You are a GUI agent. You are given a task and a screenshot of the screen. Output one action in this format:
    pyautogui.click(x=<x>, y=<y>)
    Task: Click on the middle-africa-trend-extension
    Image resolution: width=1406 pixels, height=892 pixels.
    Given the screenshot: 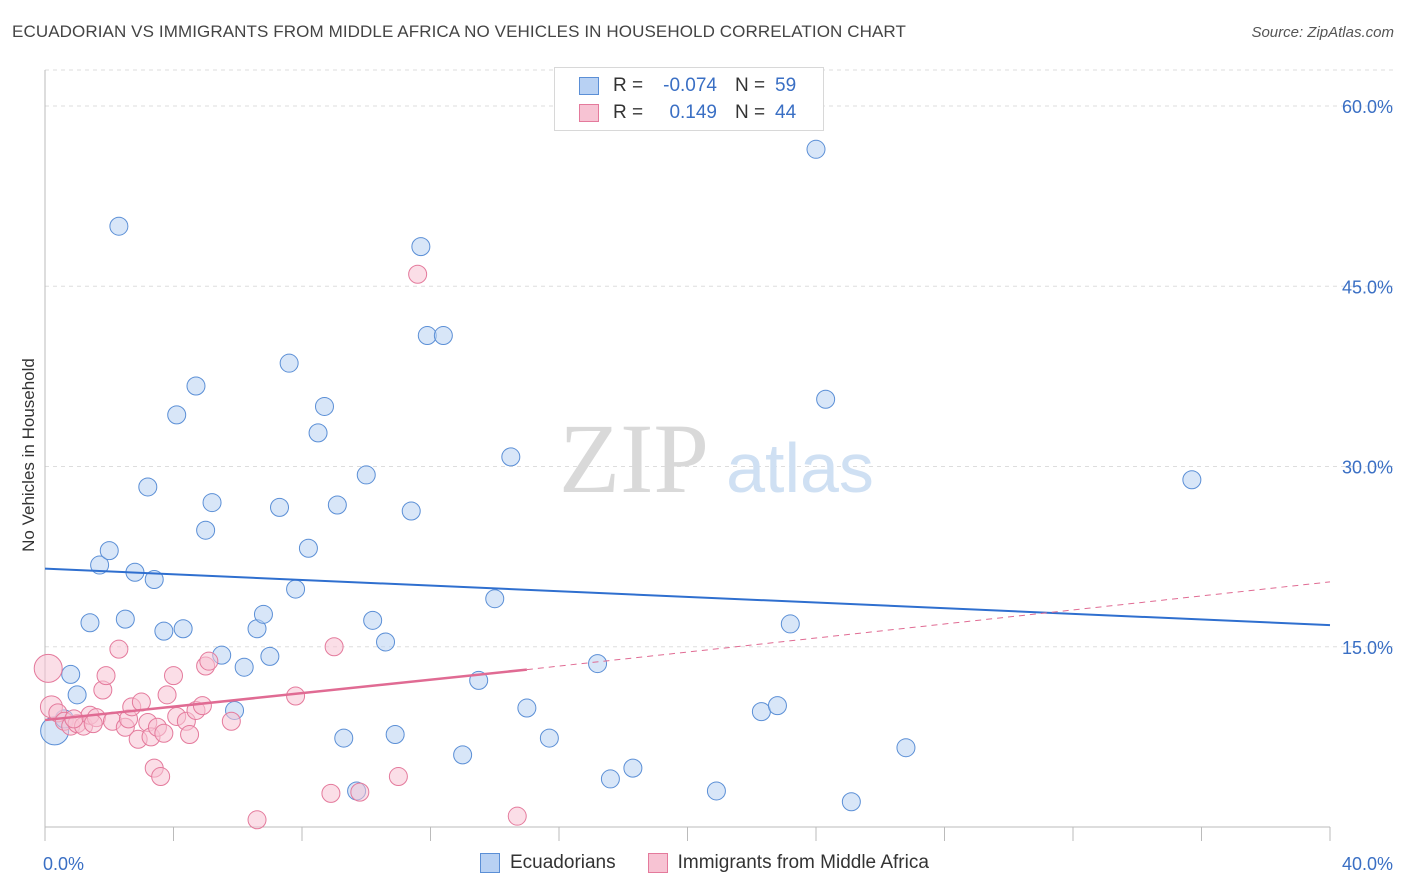 What is the action you would take?
    pyautogui.click(x=928, y=626)
    